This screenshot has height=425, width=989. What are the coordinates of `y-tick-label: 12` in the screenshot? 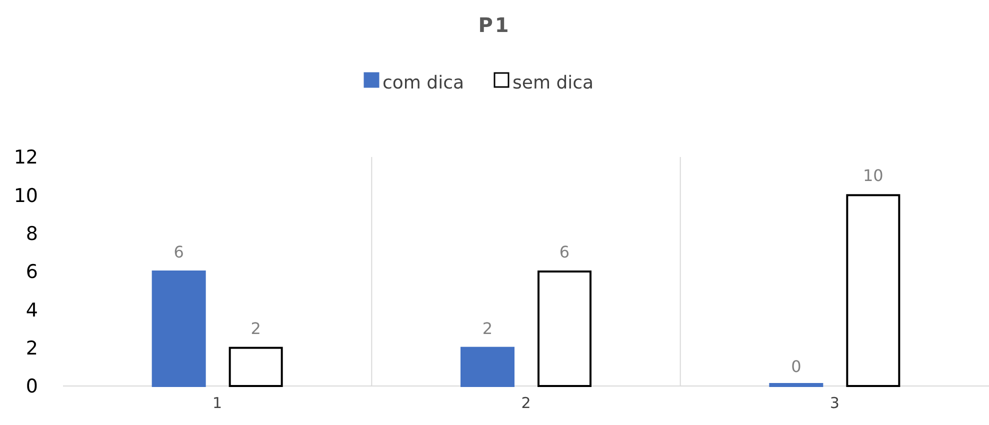 It's located at (26, 157).